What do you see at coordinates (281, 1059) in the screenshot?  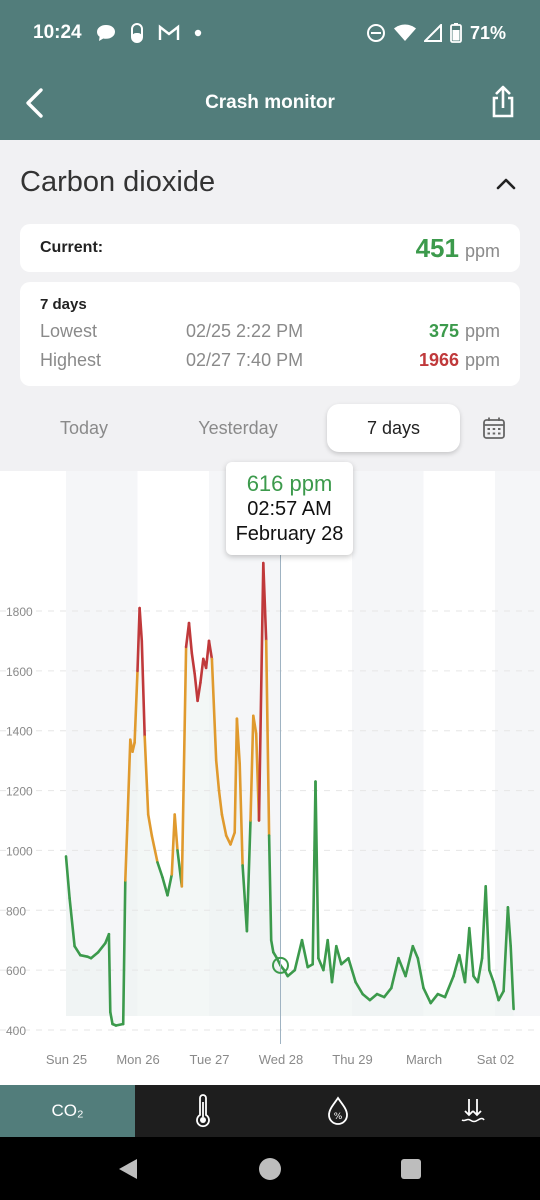 I see `x-tick-label: Wed 28` at bounding box center [281, 1059].